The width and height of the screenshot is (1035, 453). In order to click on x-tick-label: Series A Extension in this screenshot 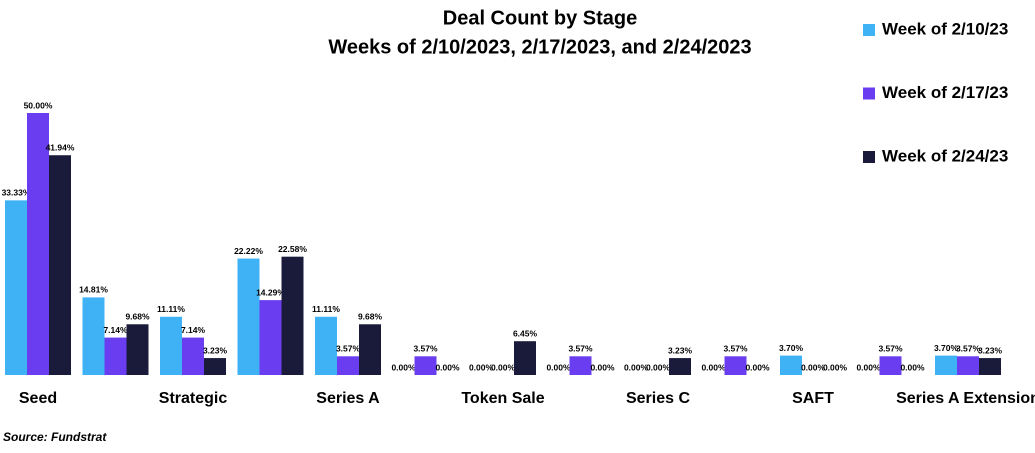, I will do `click(965, 398)`.